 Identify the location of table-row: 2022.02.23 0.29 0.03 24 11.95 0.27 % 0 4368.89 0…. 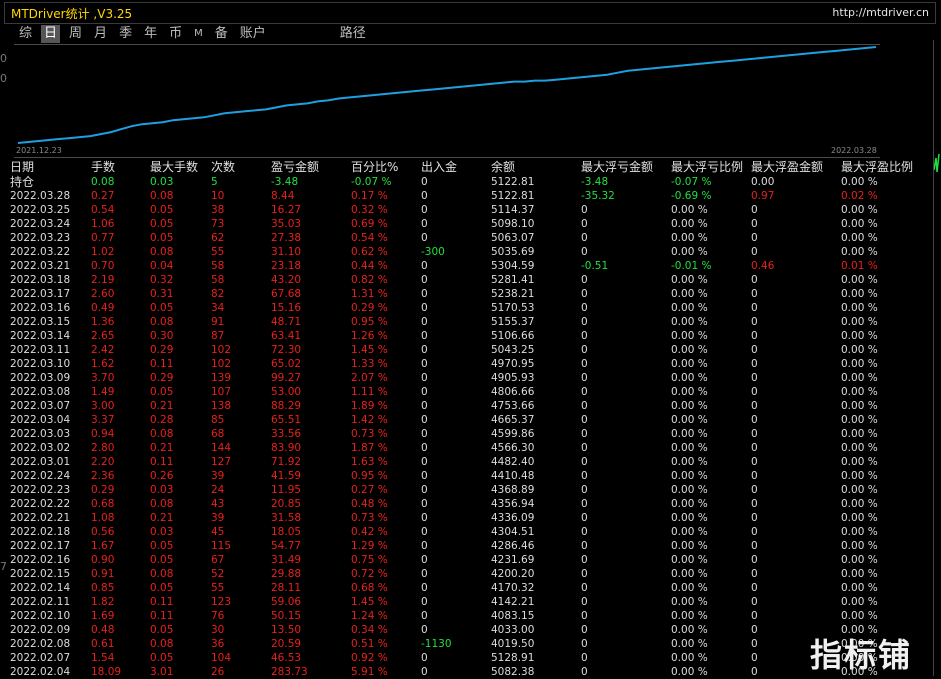
(470, 490).